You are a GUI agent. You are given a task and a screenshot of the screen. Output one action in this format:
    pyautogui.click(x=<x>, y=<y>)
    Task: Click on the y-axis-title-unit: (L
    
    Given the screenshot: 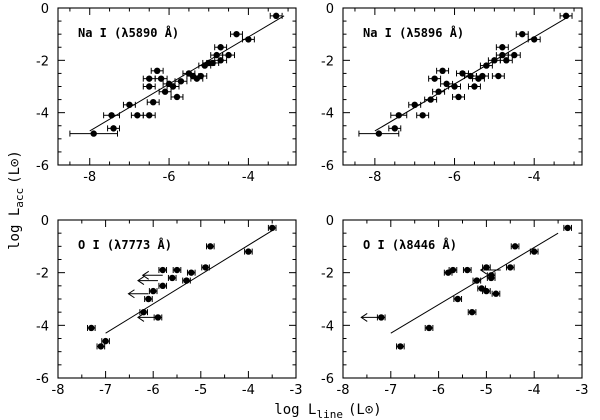 What is the action you would take?
    pyautogui.click(x=15, y=175)
    